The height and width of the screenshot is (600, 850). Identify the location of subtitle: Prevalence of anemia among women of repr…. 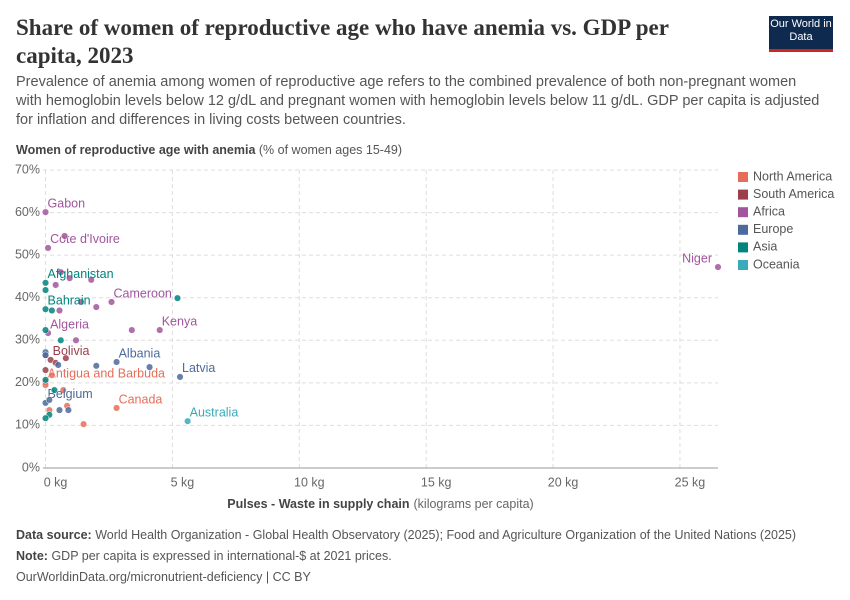
(418, 101).